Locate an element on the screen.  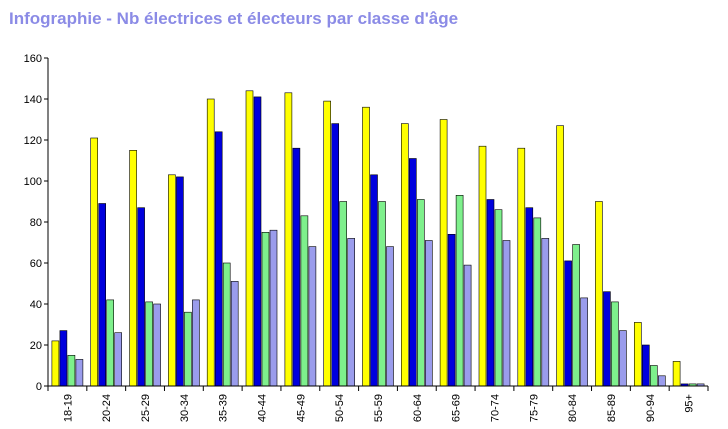
y-tick-label: 100 is located at coordinates (33, 182).